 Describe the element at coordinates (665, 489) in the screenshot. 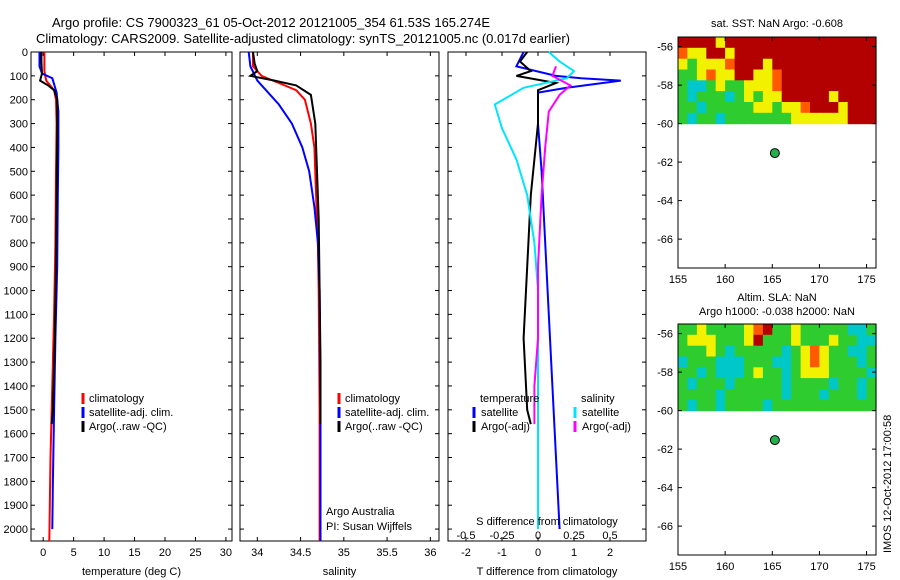

I see `y-tick-label: -64` at that location.